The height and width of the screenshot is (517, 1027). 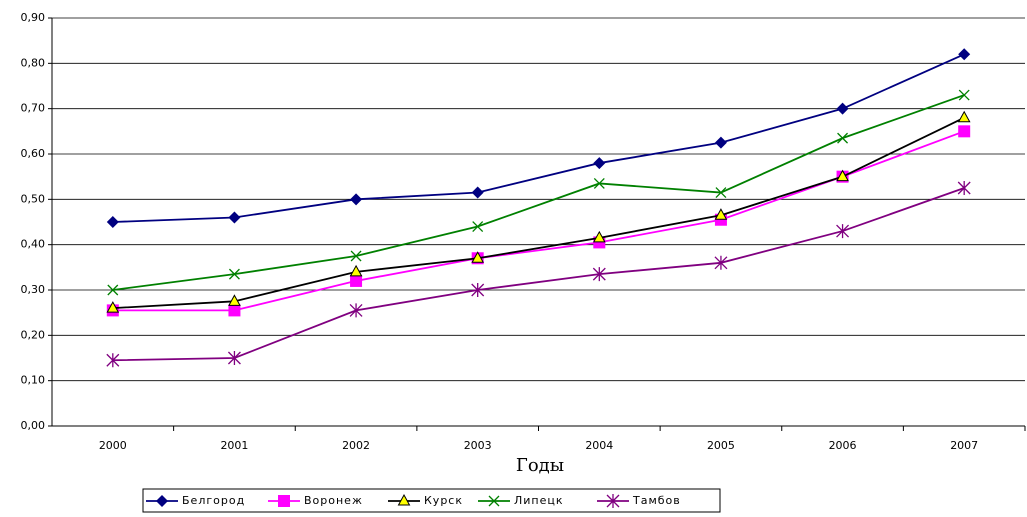 I want to click on x-axis-label: Годы, so click(x=540, y=465).